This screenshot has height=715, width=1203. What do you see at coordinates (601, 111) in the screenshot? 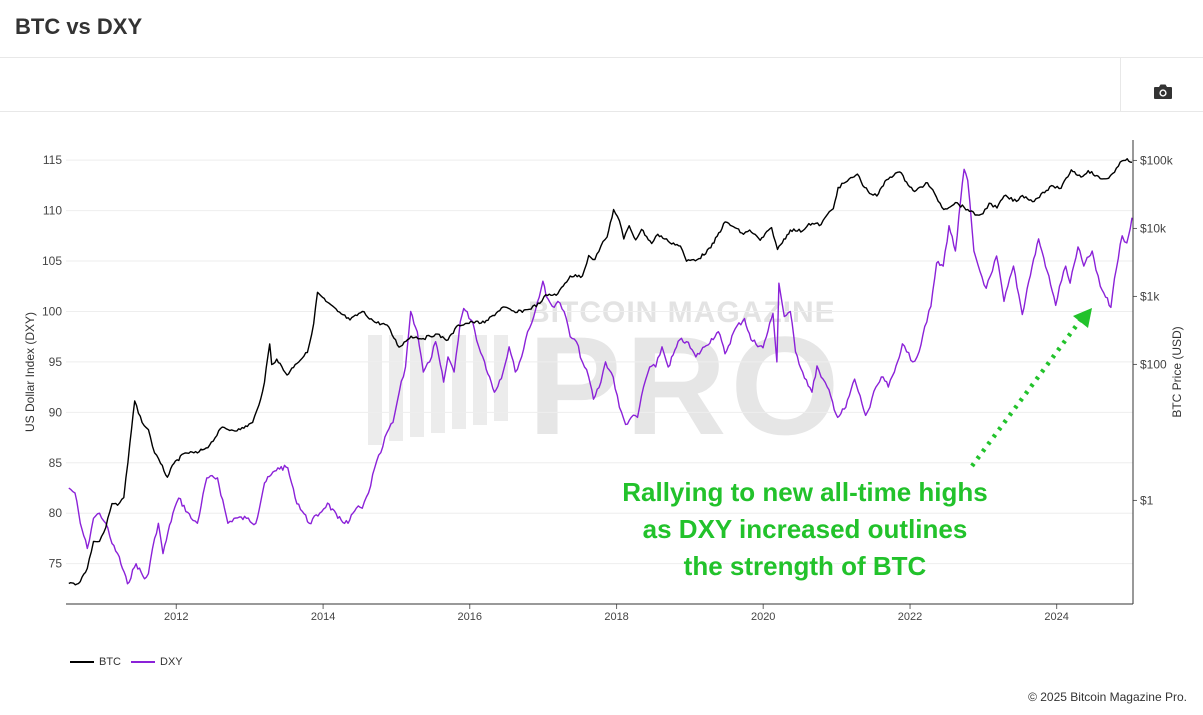
I see `toolbar-bottom-divider` at bounding box center [601, 111].